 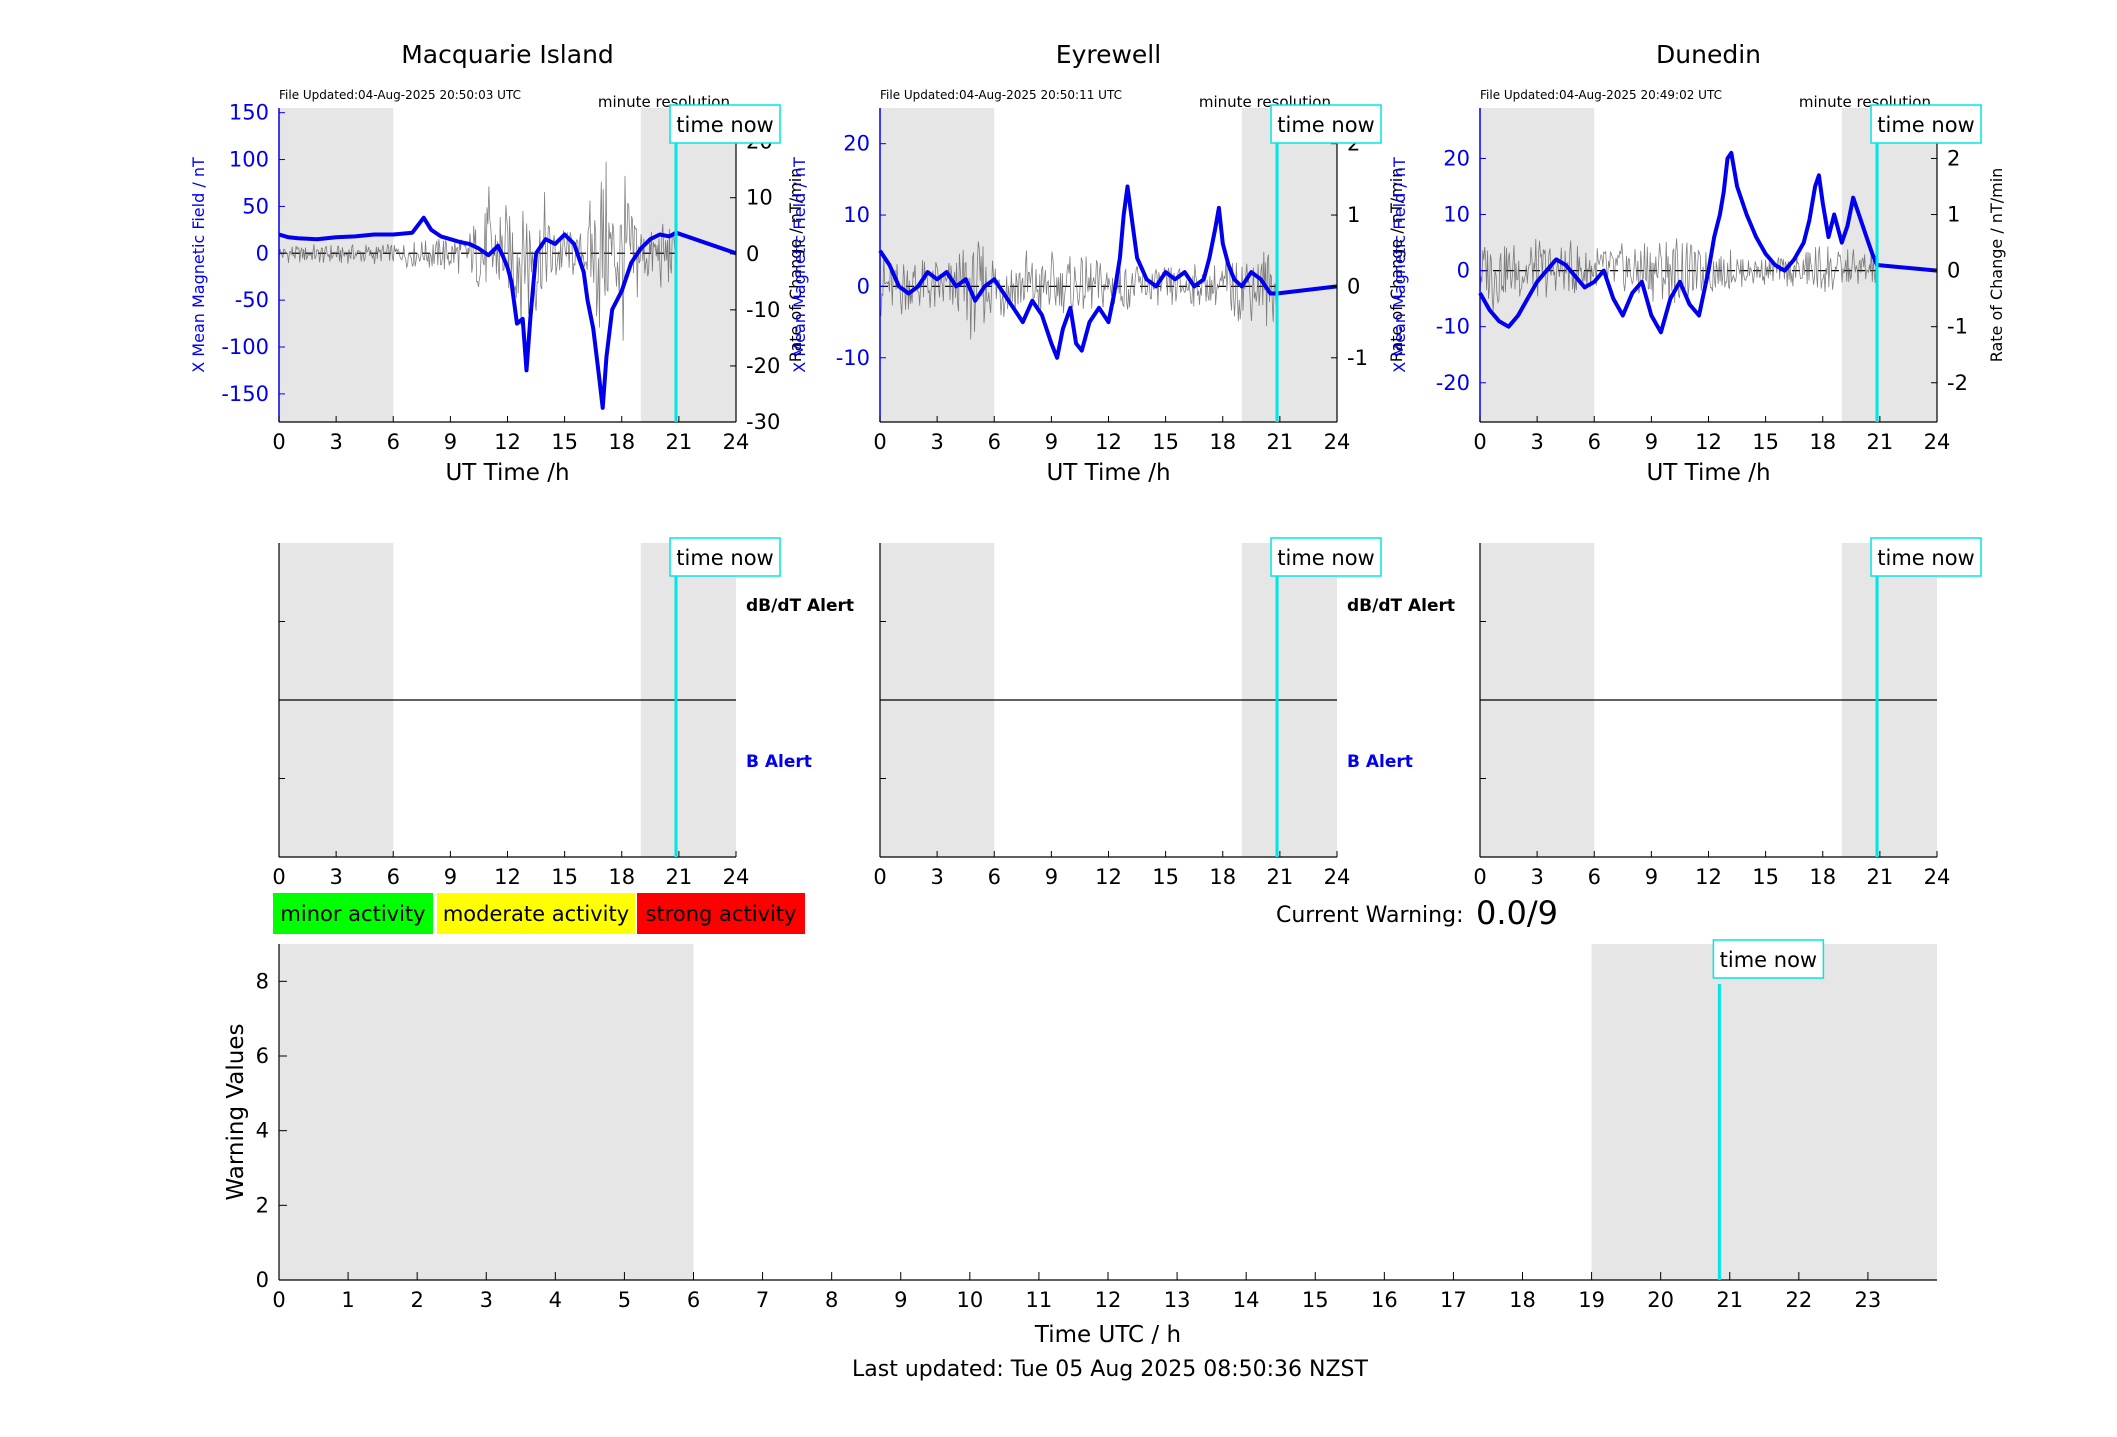 I want to click on x-tick-label: 19, so click(x=1591, y=1300).